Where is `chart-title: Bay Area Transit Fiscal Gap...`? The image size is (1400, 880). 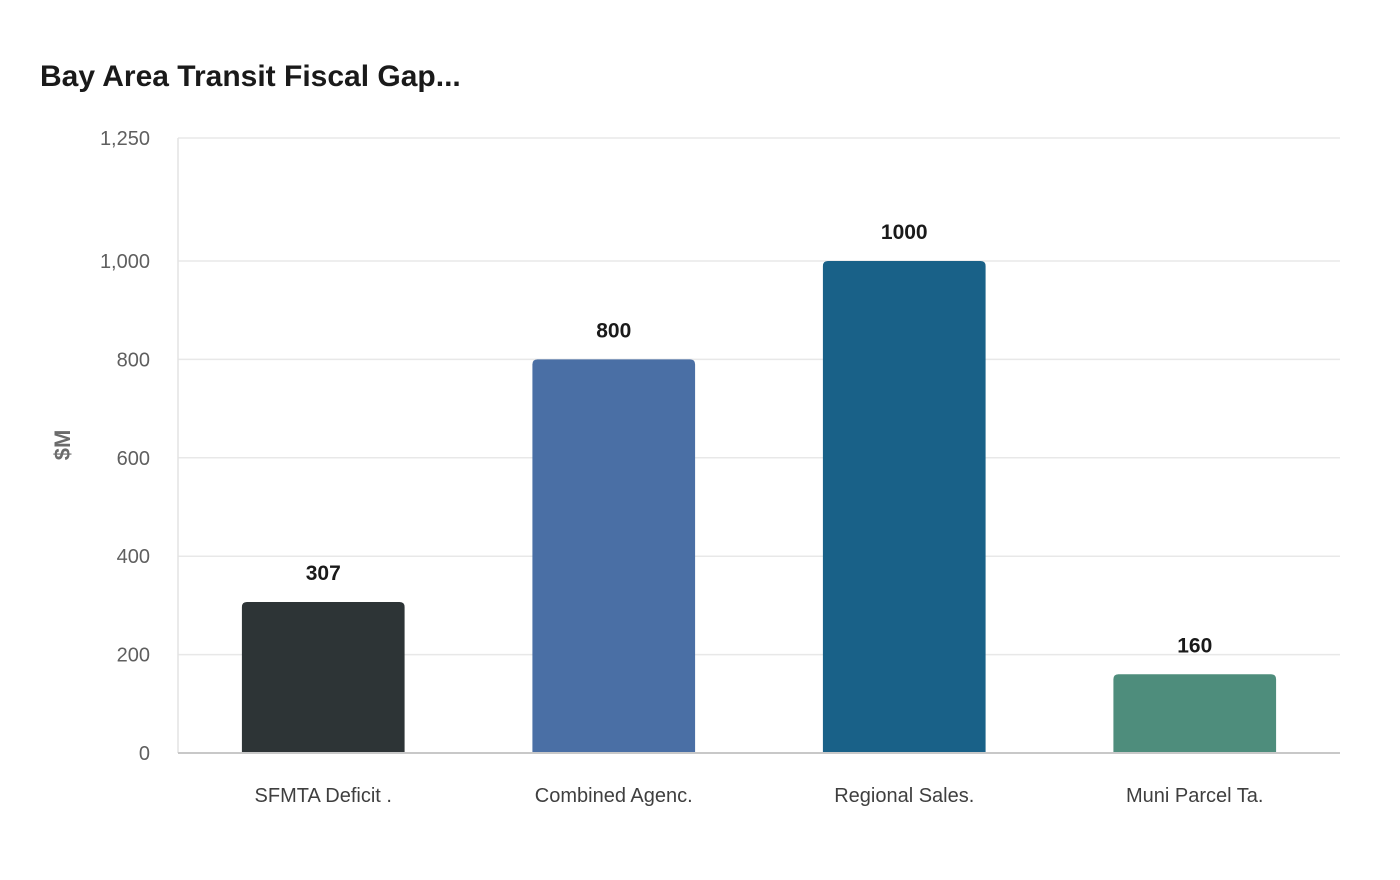
chart-title: Bay Area Transit Fiscal Gap... is located at coordinates (250, 76).